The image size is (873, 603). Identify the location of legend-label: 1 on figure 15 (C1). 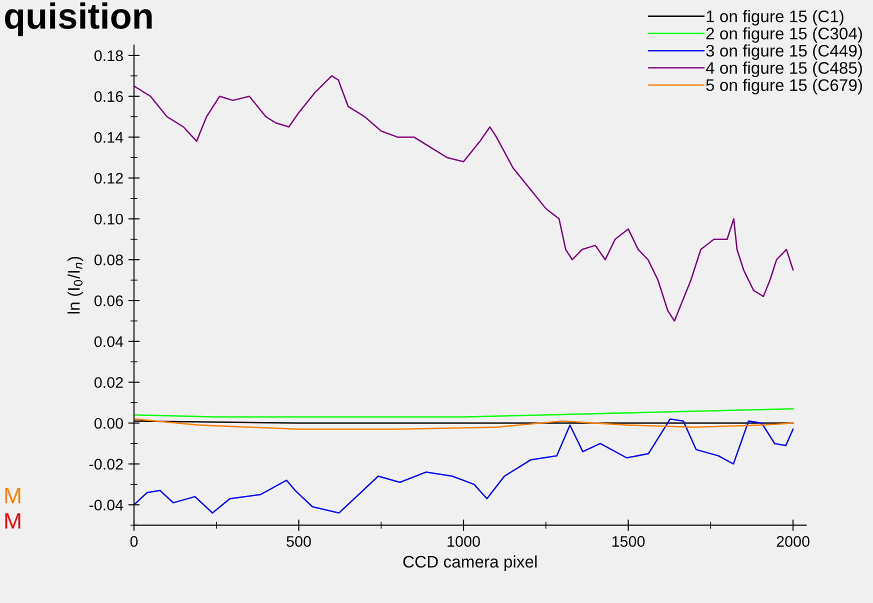
(775, 18).